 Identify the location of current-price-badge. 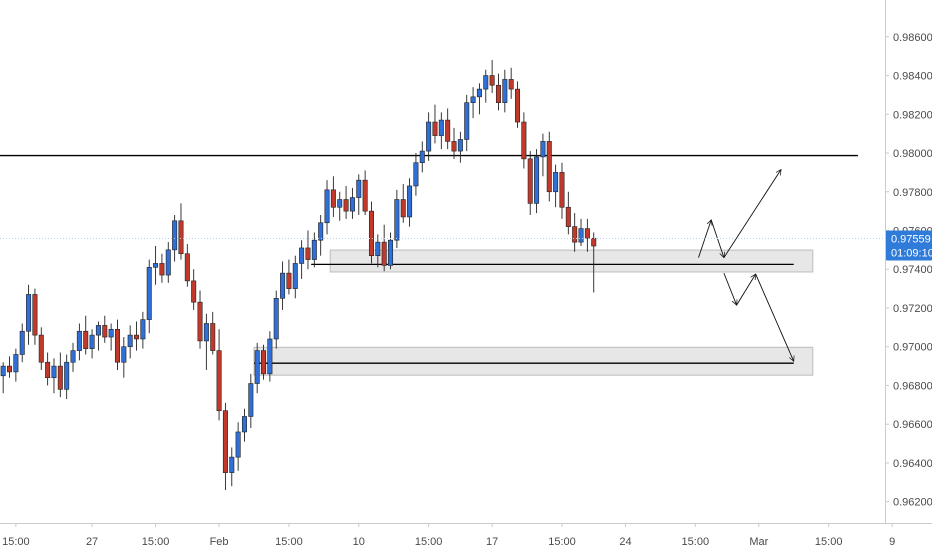
(909, 245).